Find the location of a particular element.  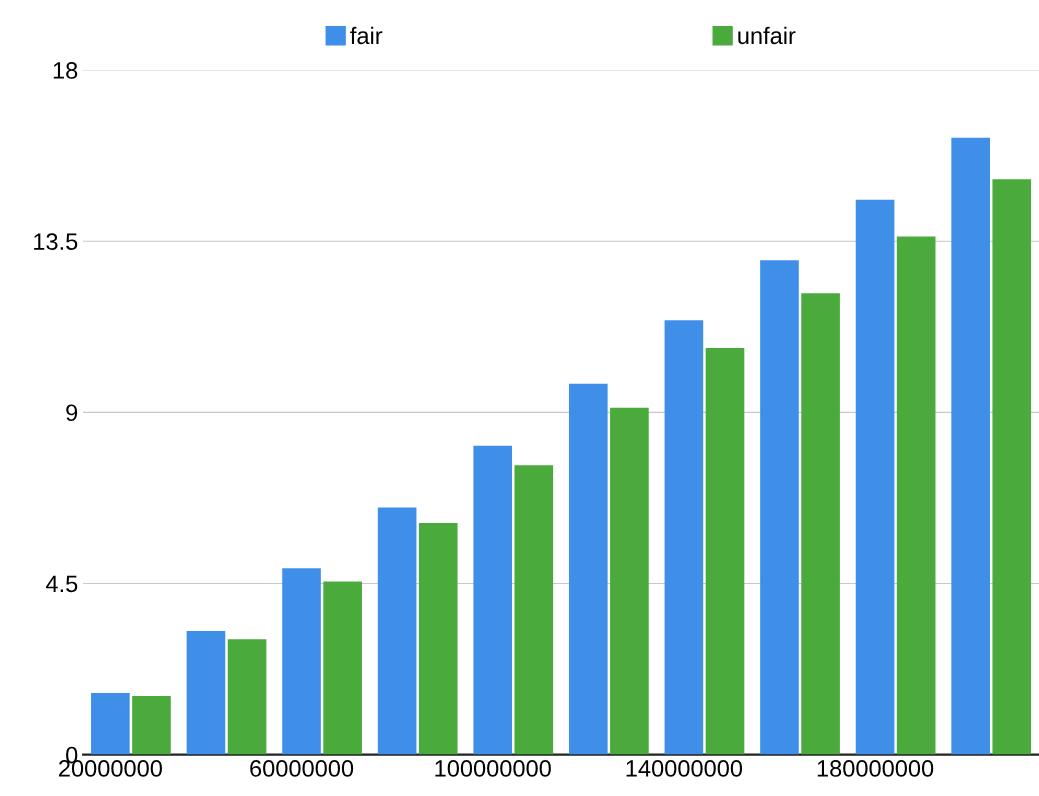

x-tick-label: 100000000 is located at coordinates (493, 768).